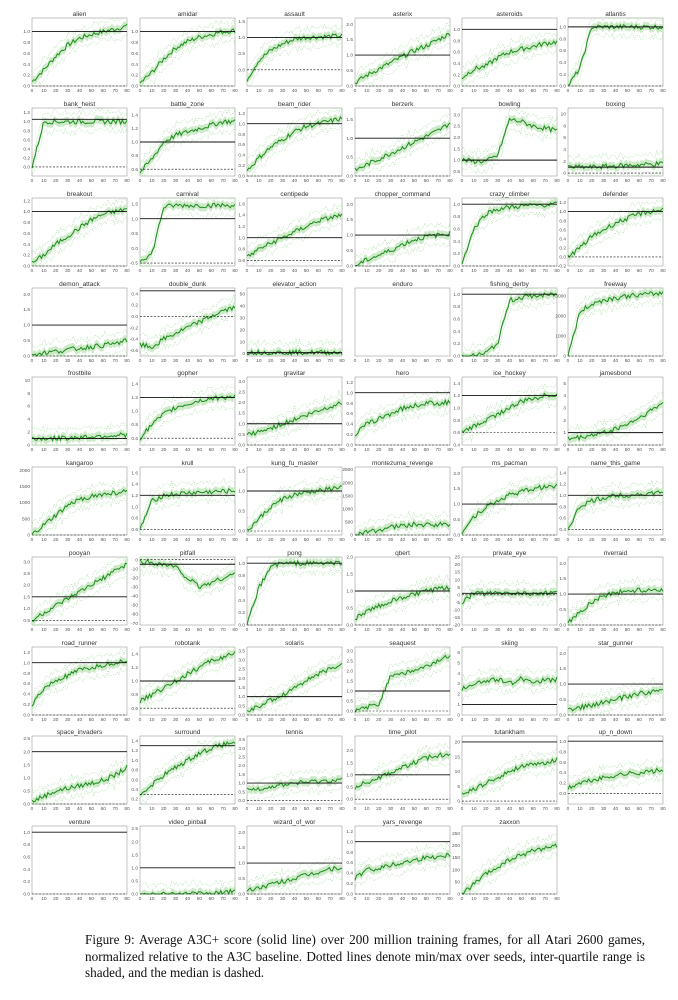 The width and height of the screenshot is (678, 1000). What do you see at coordinates (347, 483) in the screenshot?
I see `y-tick-label: 2000` at bounding box center [347, 483].